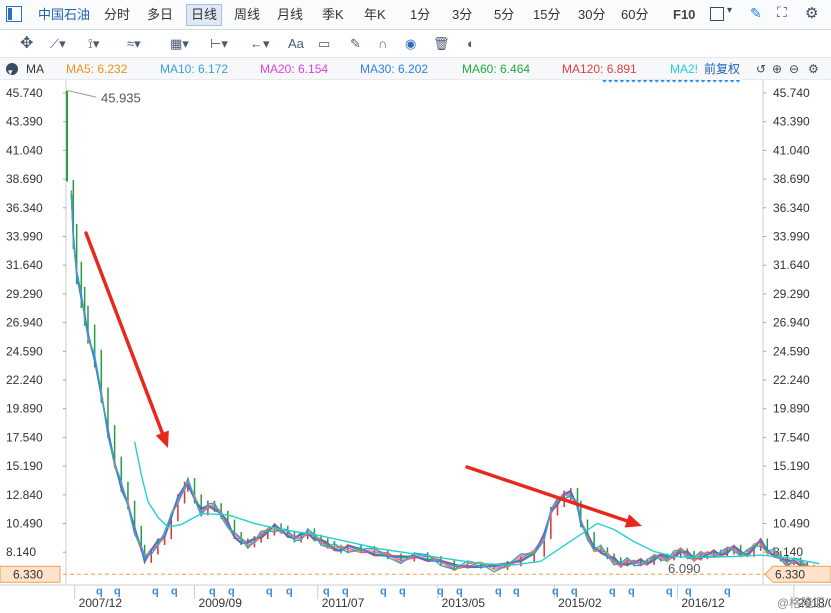 This screenshot has height=613, width=831. What do you see at coordinates (383, 43) in the screenshot?
I see `magnet-icon: ∩` at bounding box center [383, 43].